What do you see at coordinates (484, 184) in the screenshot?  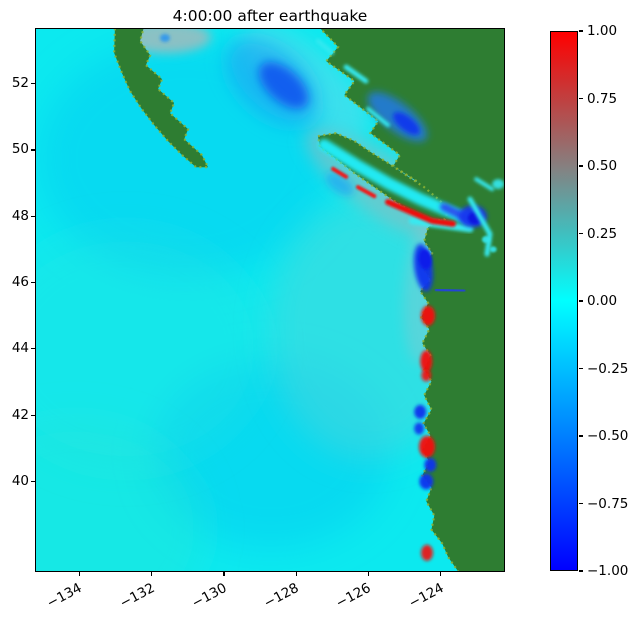 I see `fraser-inlet` at bounding box center [484, 184].